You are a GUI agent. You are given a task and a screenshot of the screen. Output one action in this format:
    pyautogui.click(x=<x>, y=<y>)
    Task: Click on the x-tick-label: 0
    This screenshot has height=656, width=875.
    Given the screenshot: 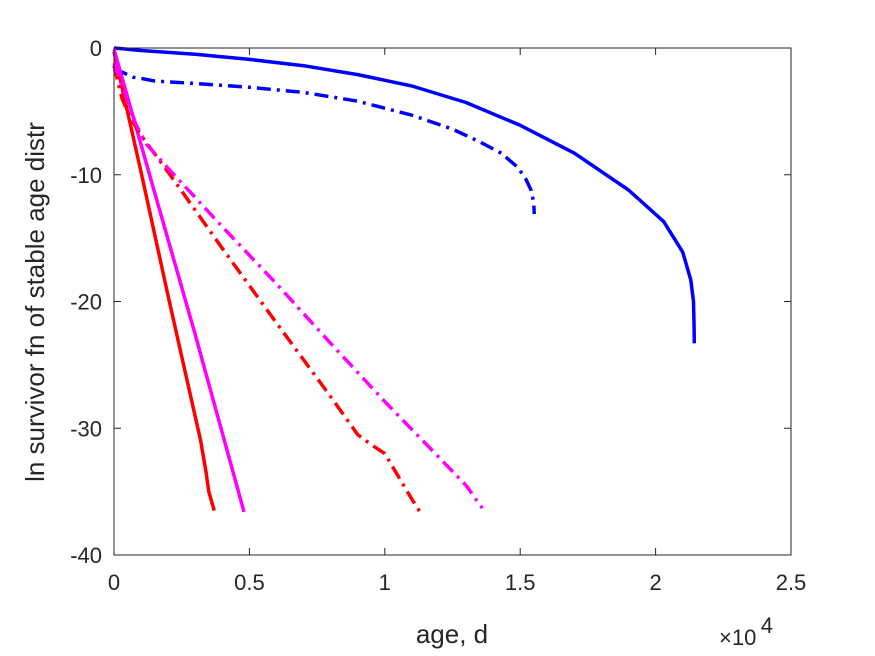 What is the action you would take?
    pyautogui.click(x=114, y=582)
    